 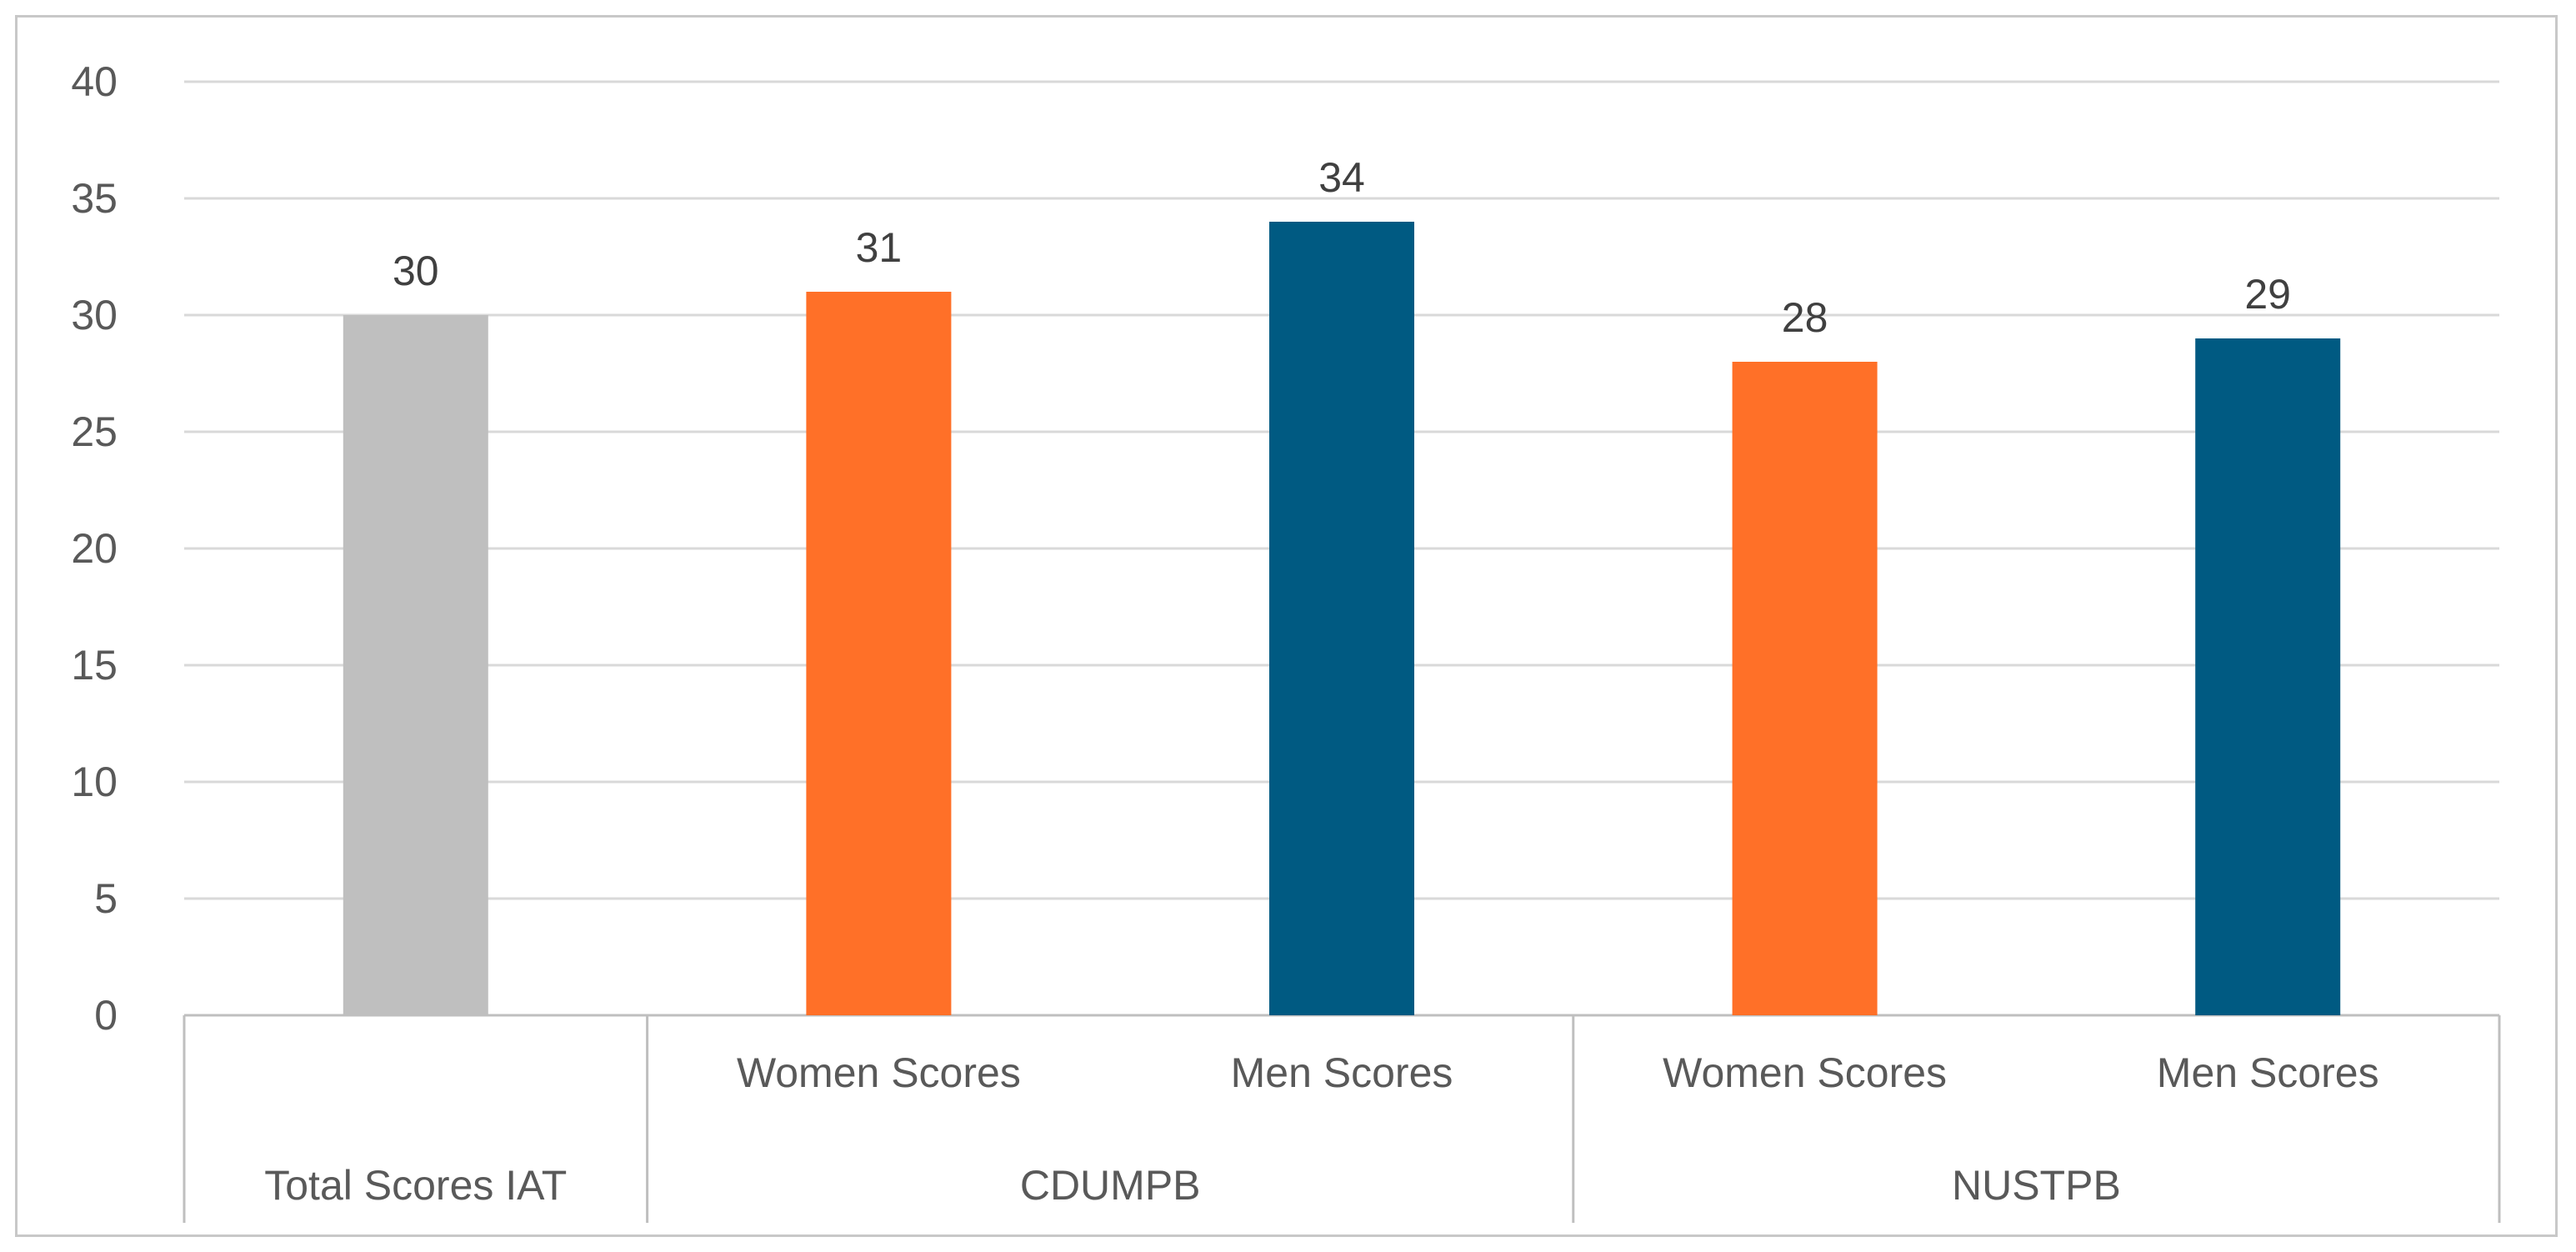 I want to click on data-label: 28, so click(x=1805, y=317).